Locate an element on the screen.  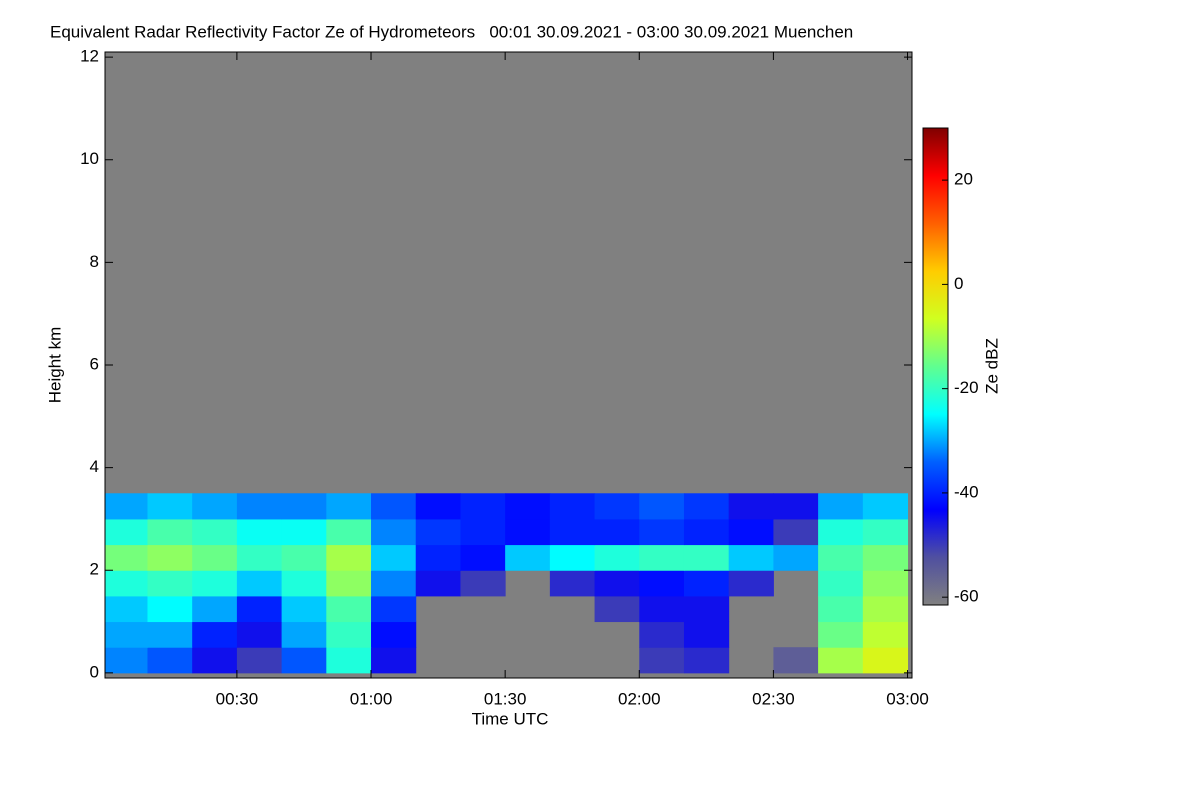
x-tick-label: 00:30 is located at coordinates (237, 698).